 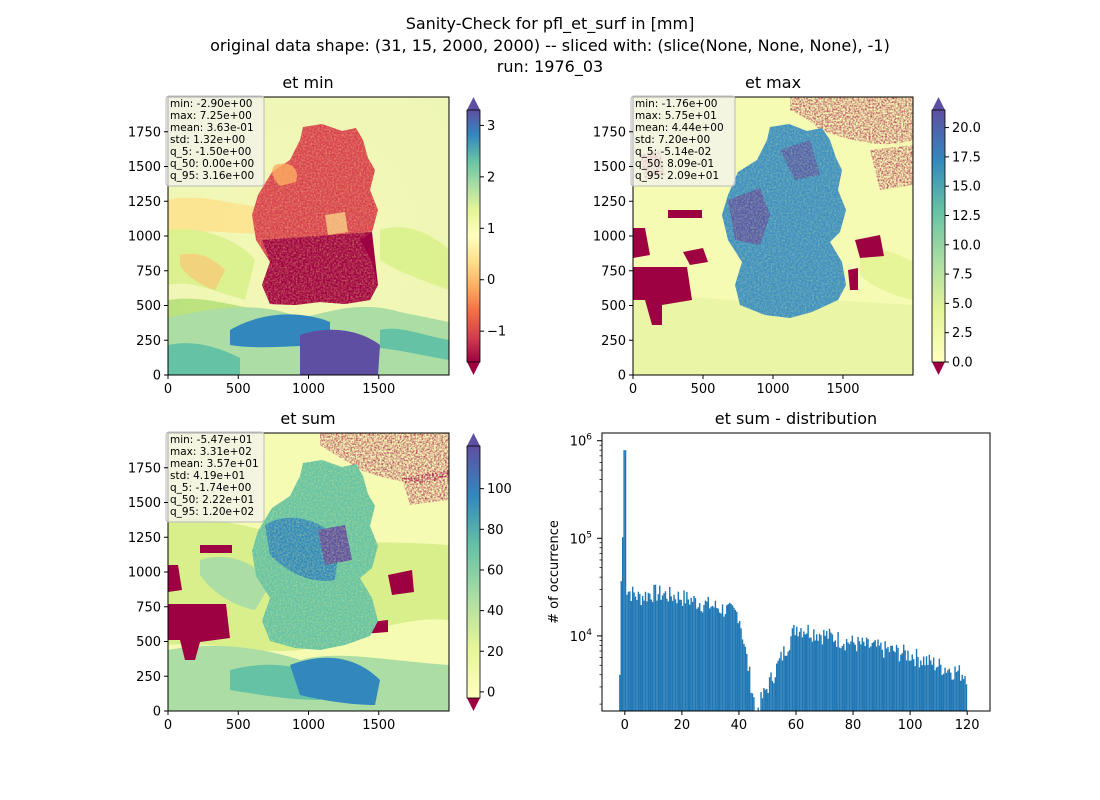 I want to click on y-tick-label: 1000, so click(x=144, y=573).